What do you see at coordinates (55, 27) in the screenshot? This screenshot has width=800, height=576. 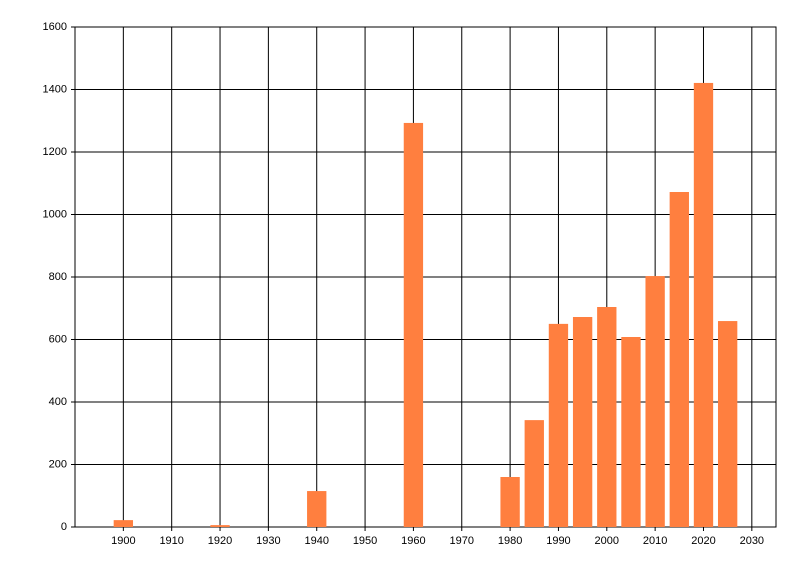 I see `y-tick-label: 1600` at bounding box center [55, 27].